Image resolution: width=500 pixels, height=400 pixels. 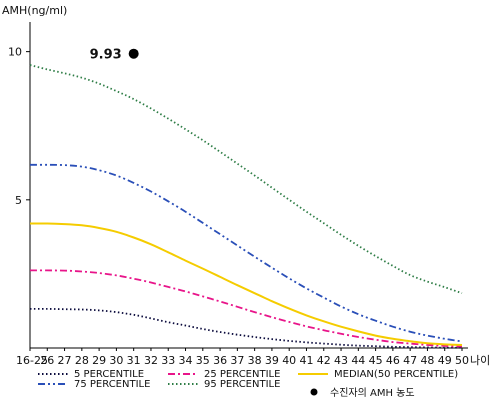 I want to click on x-tick-label: 29, so click(x=99, y=360).